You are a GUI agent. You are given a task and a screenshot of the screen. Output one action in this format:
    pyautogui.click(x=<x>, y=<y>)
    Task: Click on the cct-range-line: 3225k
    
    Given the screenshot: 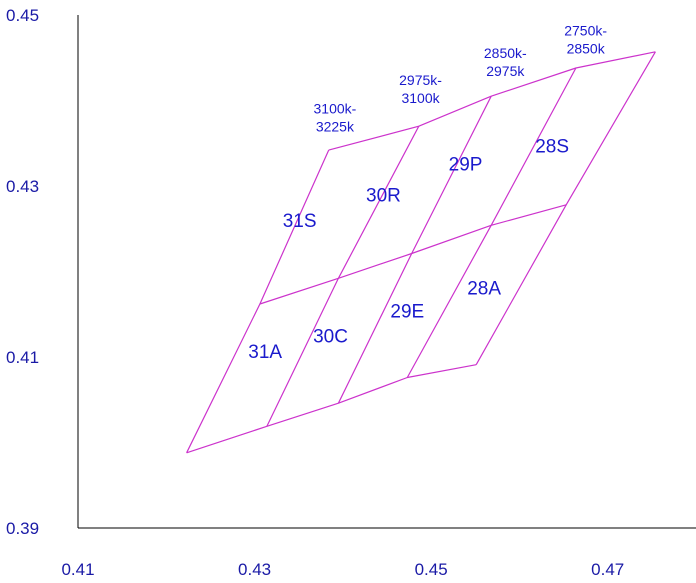 What is the action you would take?
    pyautogui.click(x=335, y=126)
    